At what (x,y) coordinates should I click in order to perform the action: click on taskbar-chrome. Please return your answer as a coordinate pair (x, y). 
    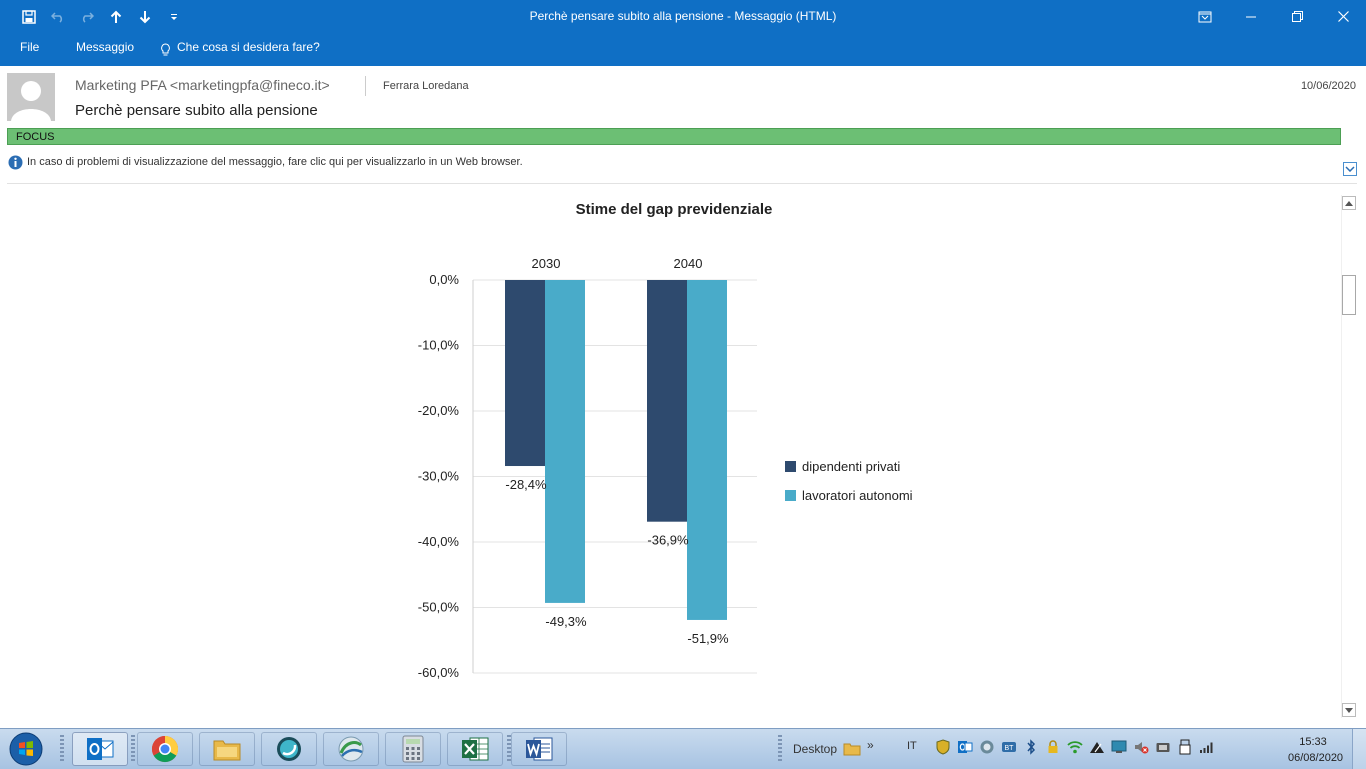
    Looking at the image, I should click on (165, 749).